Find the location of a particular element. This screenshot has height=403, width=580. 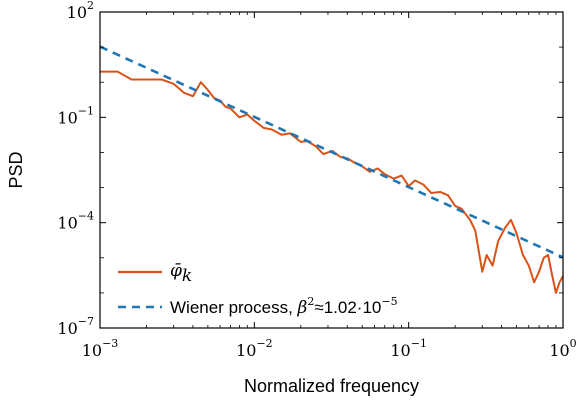

legend-beta-sup: 2 is located at coordinates (310, 301).